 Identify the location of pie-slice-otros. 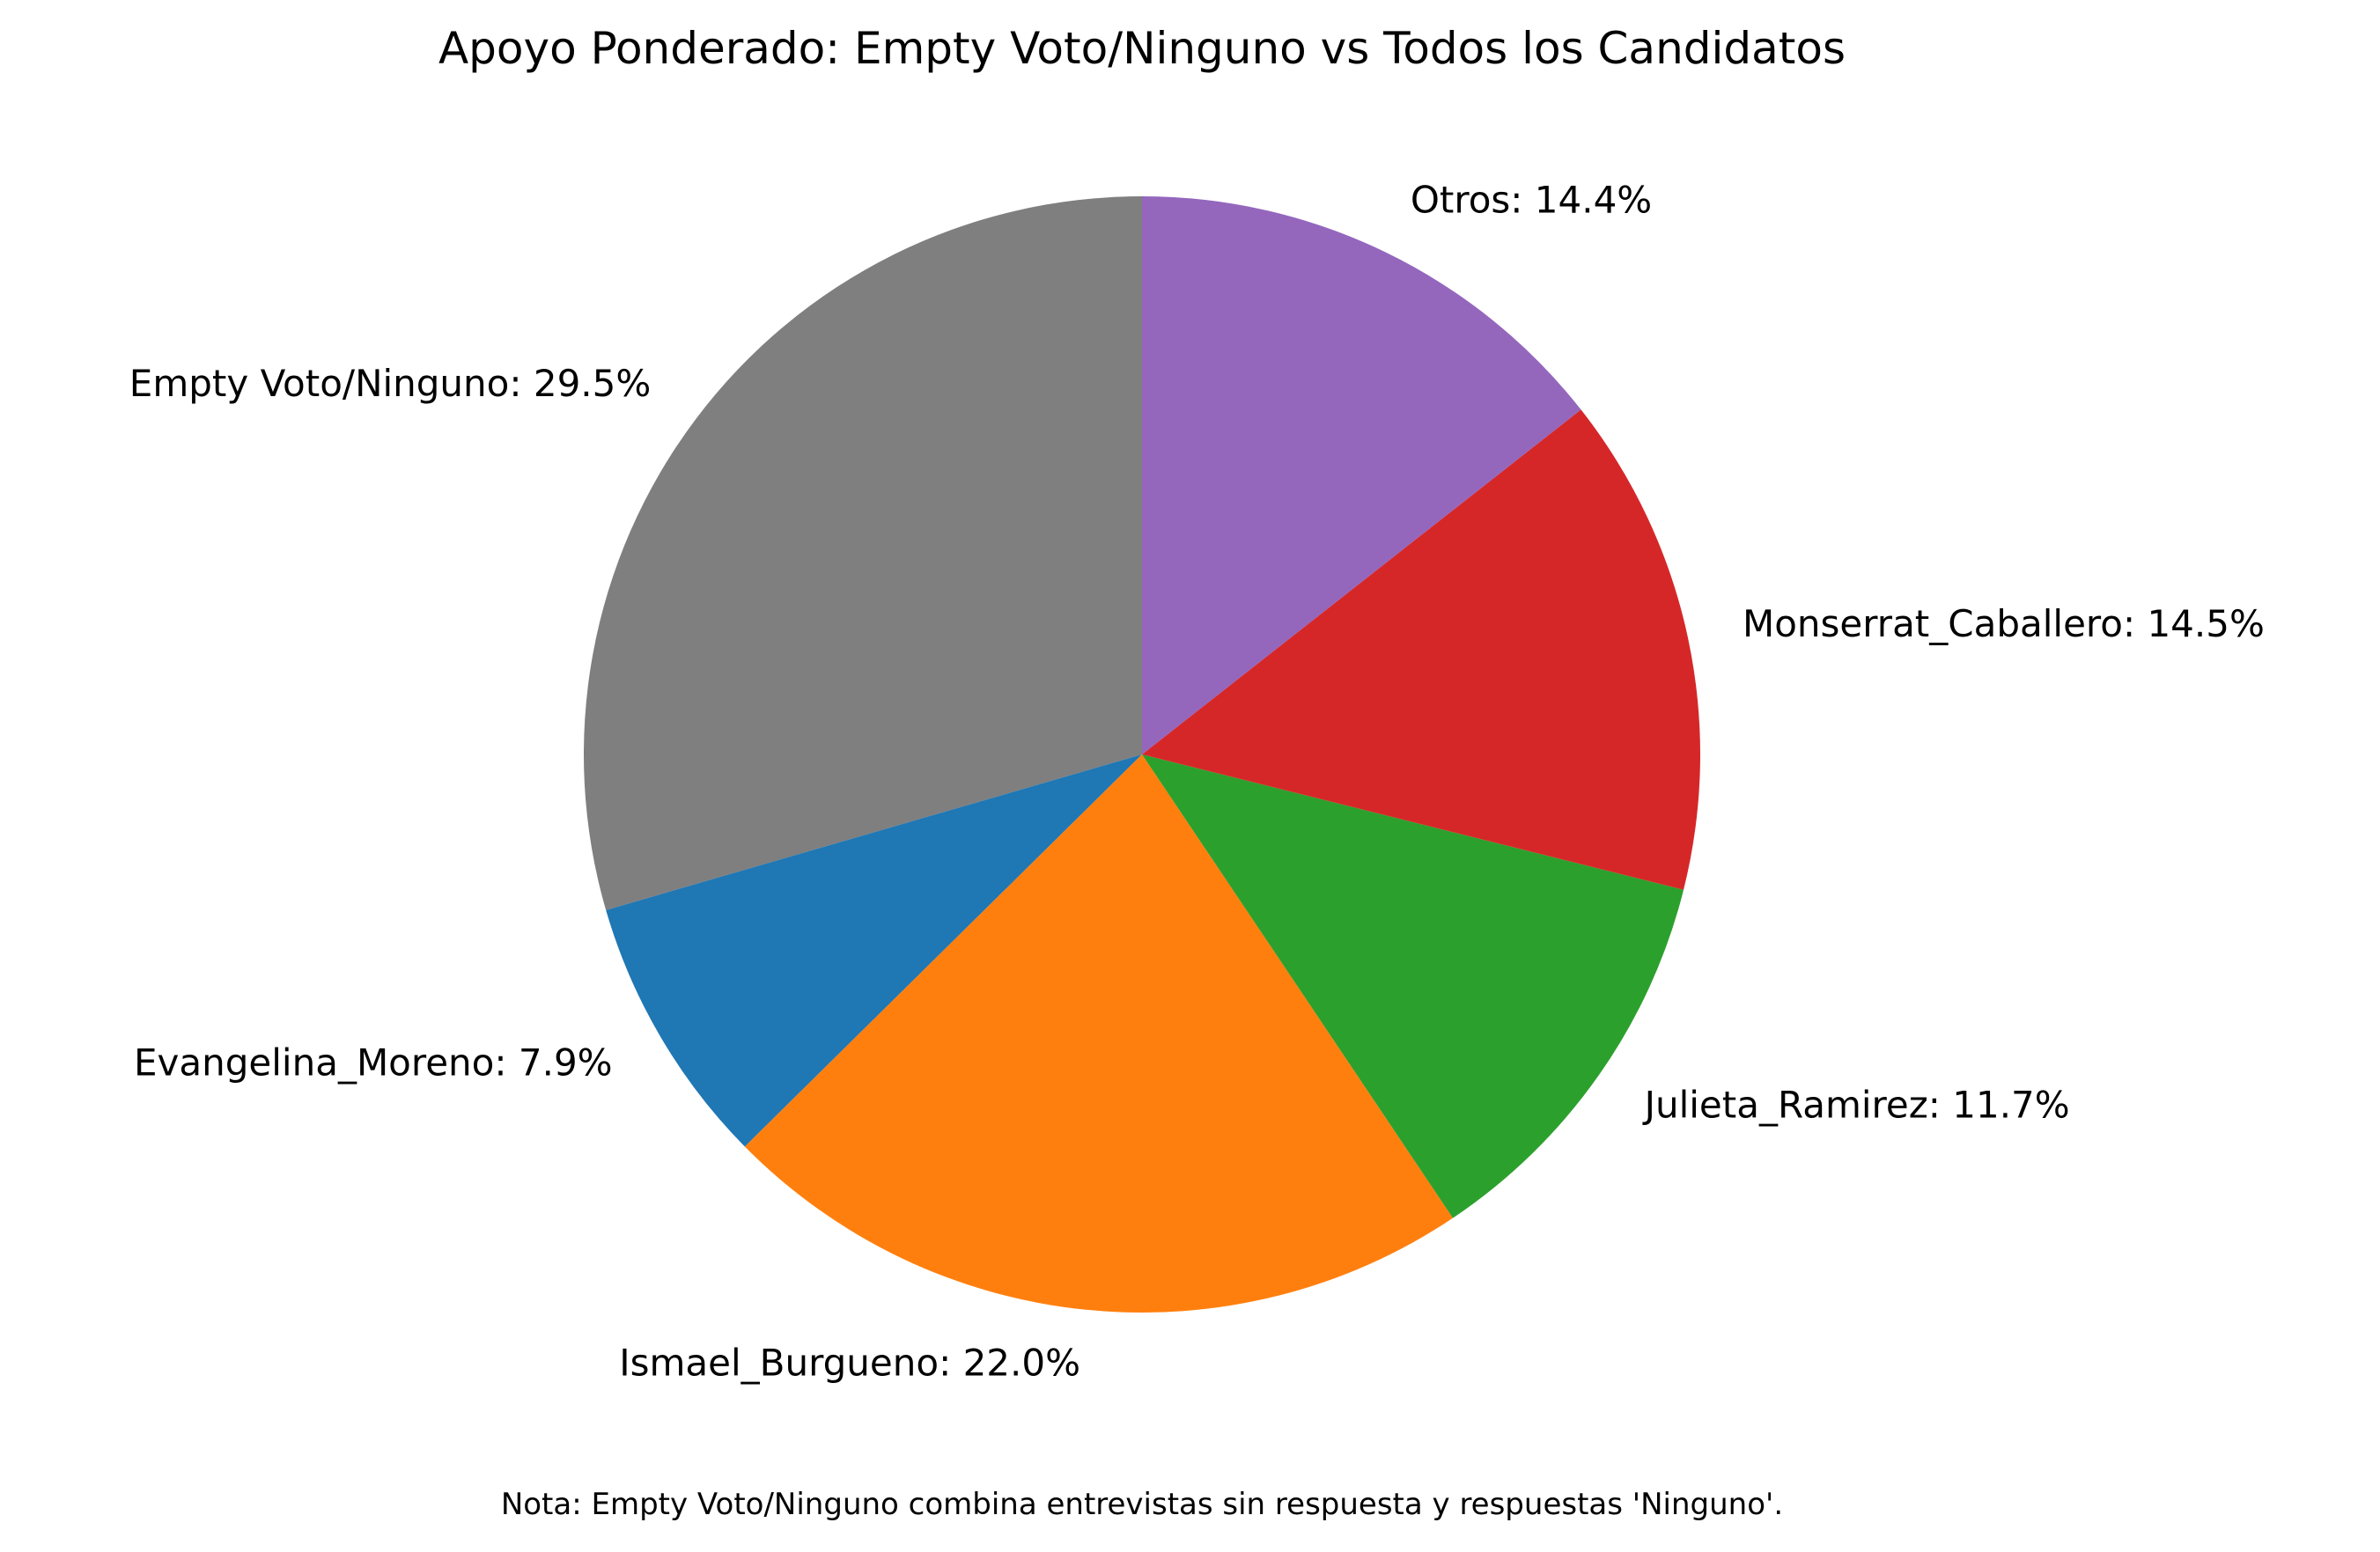
(1361, 475).